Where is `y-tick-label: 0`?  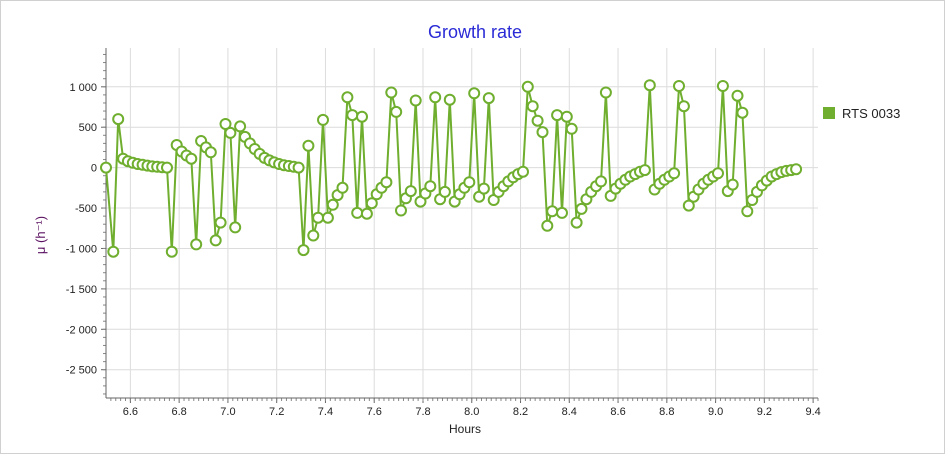
y-tick-label: 0 is located at coordinates (94, 169).